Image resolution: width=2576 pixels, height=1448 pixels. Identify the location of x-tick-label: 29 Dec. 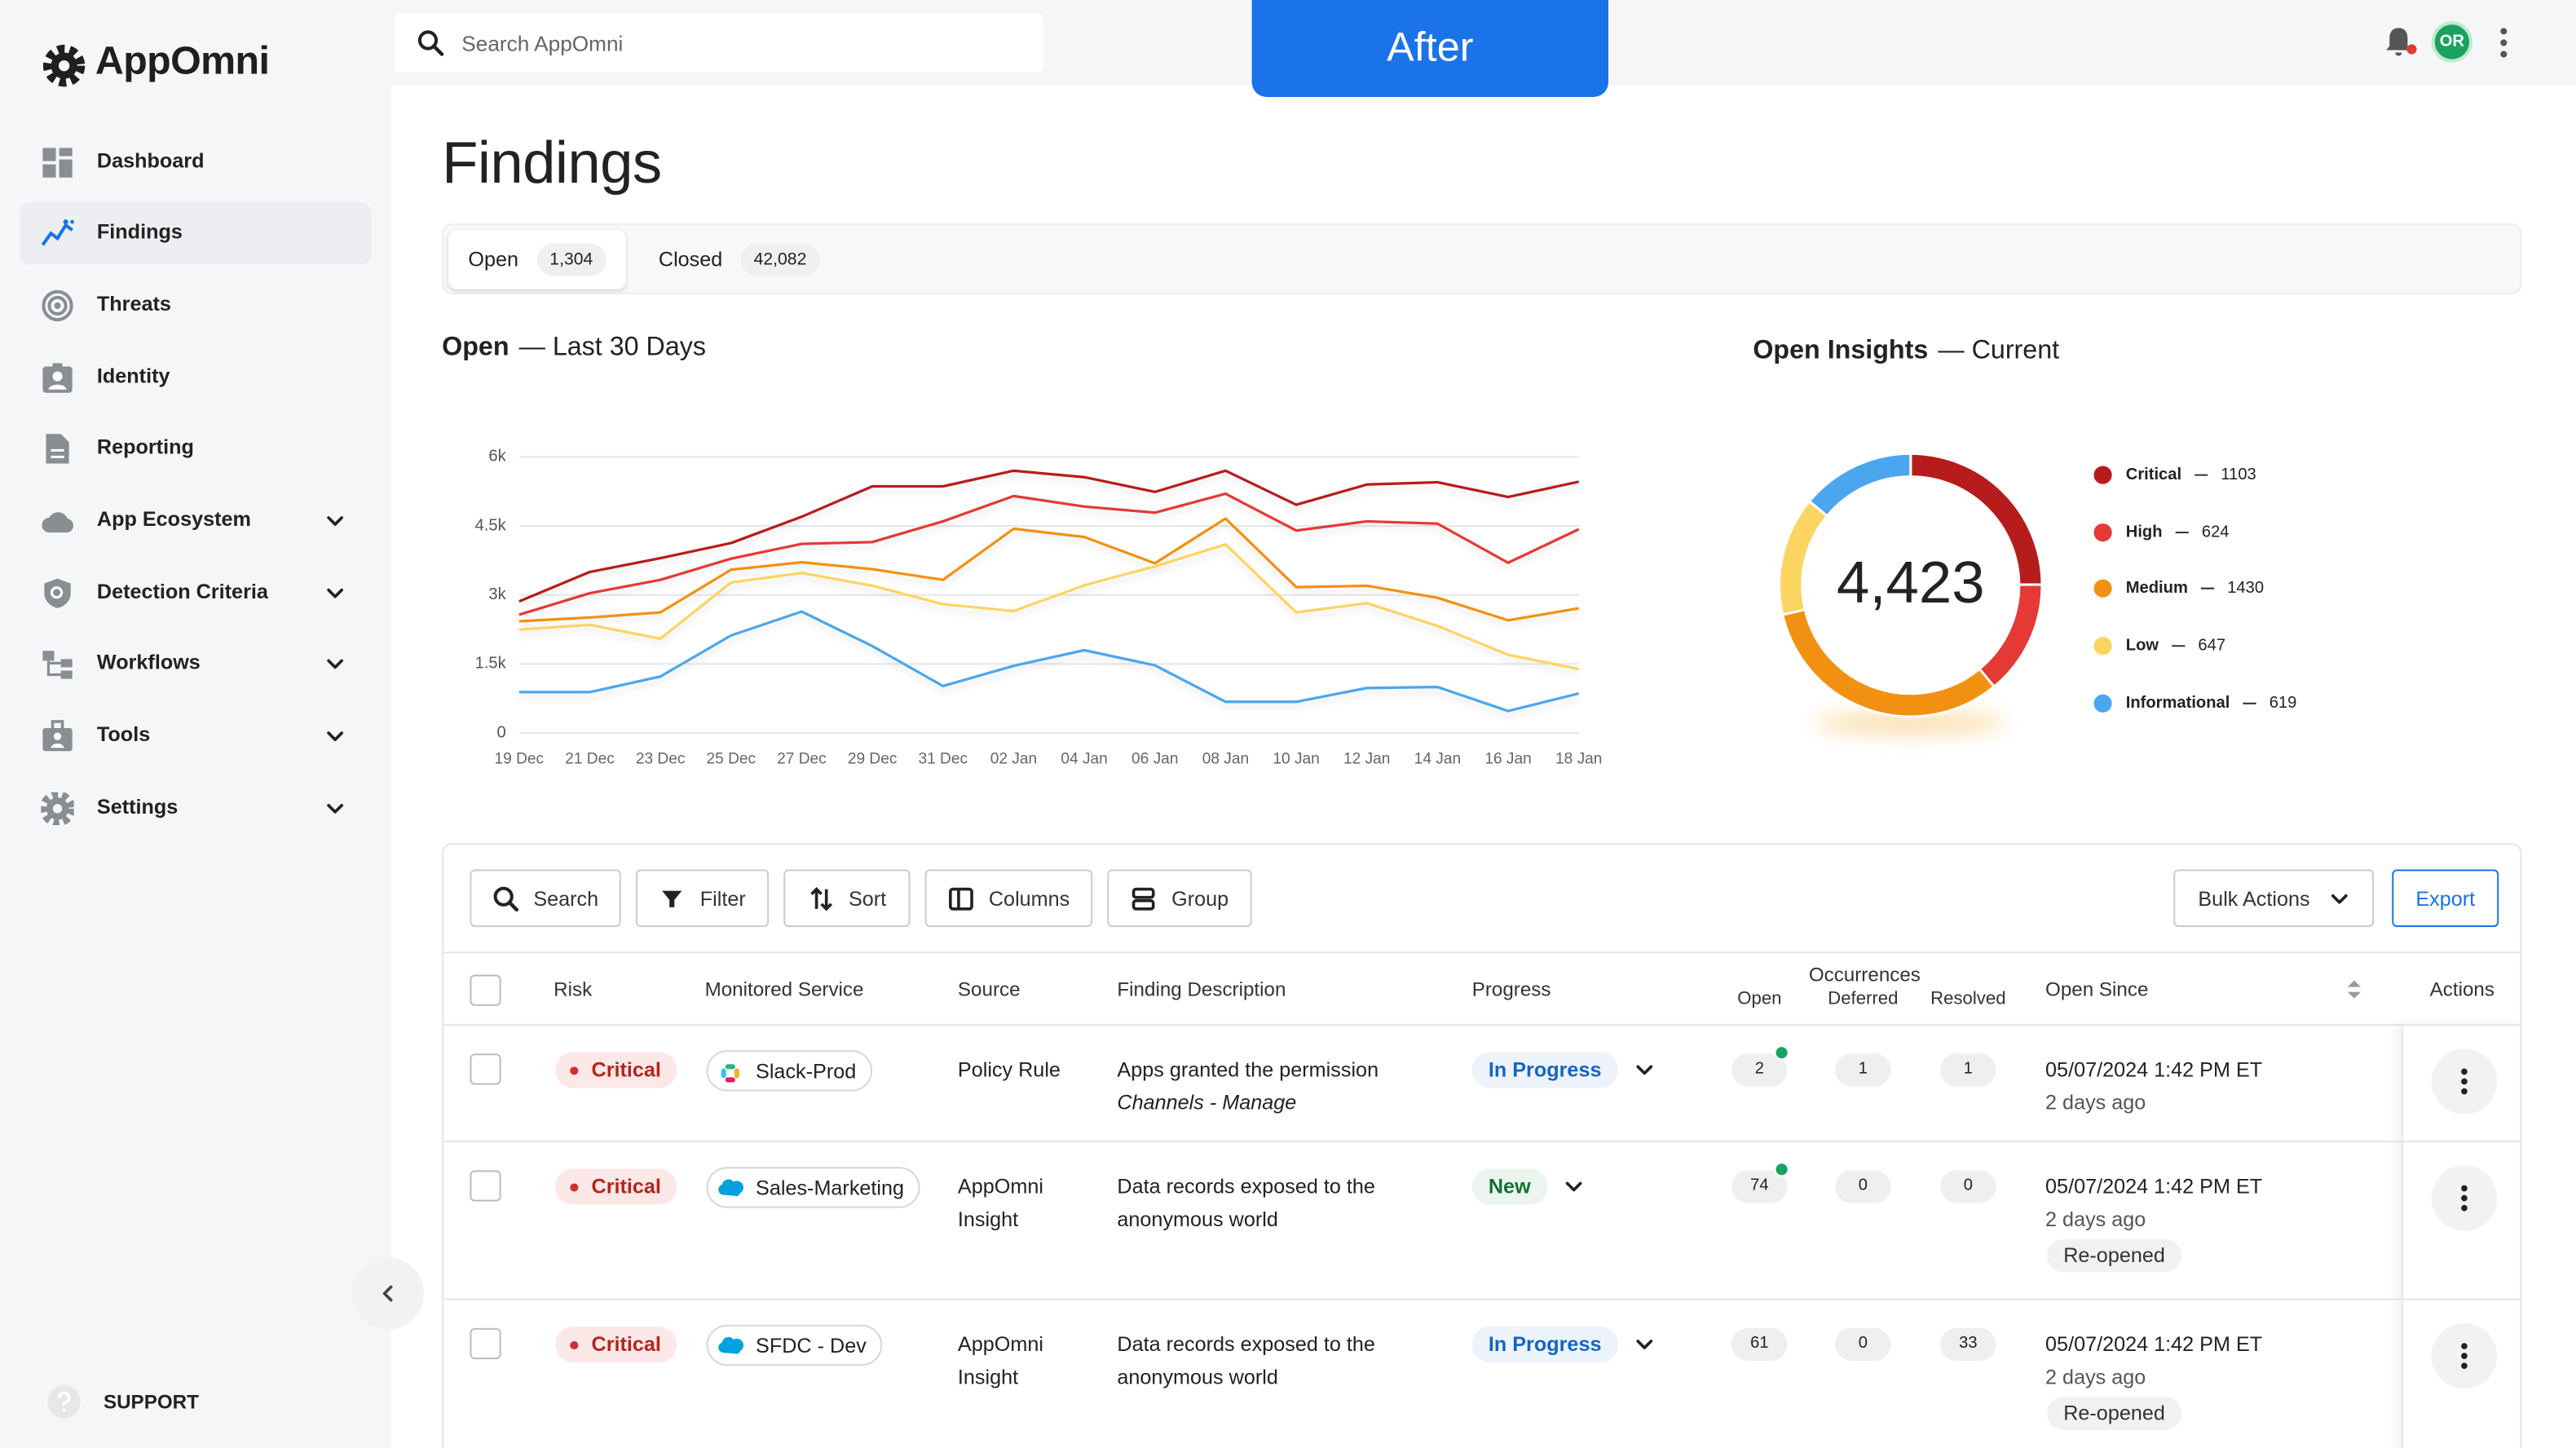
(873, 758).